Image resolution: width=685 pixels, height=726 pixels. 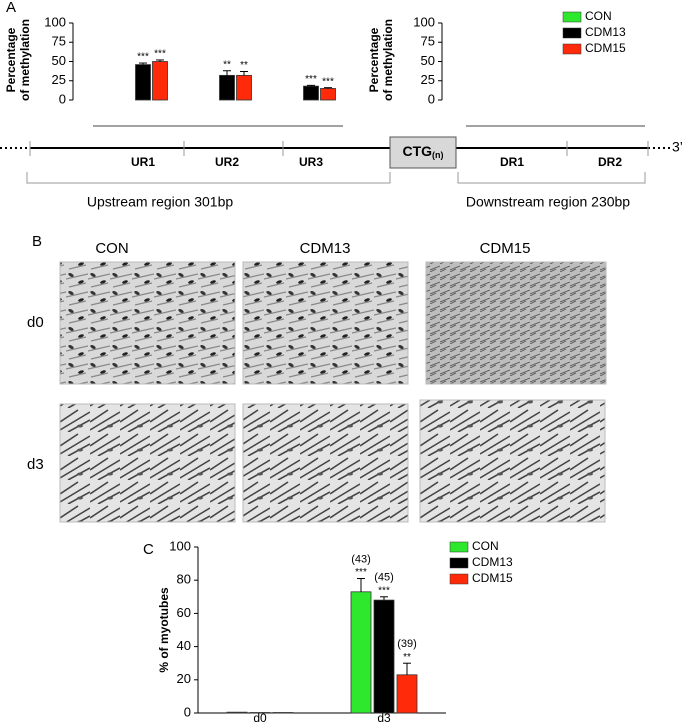 I want to click on count-label: (39), so click(x=407, y=644).